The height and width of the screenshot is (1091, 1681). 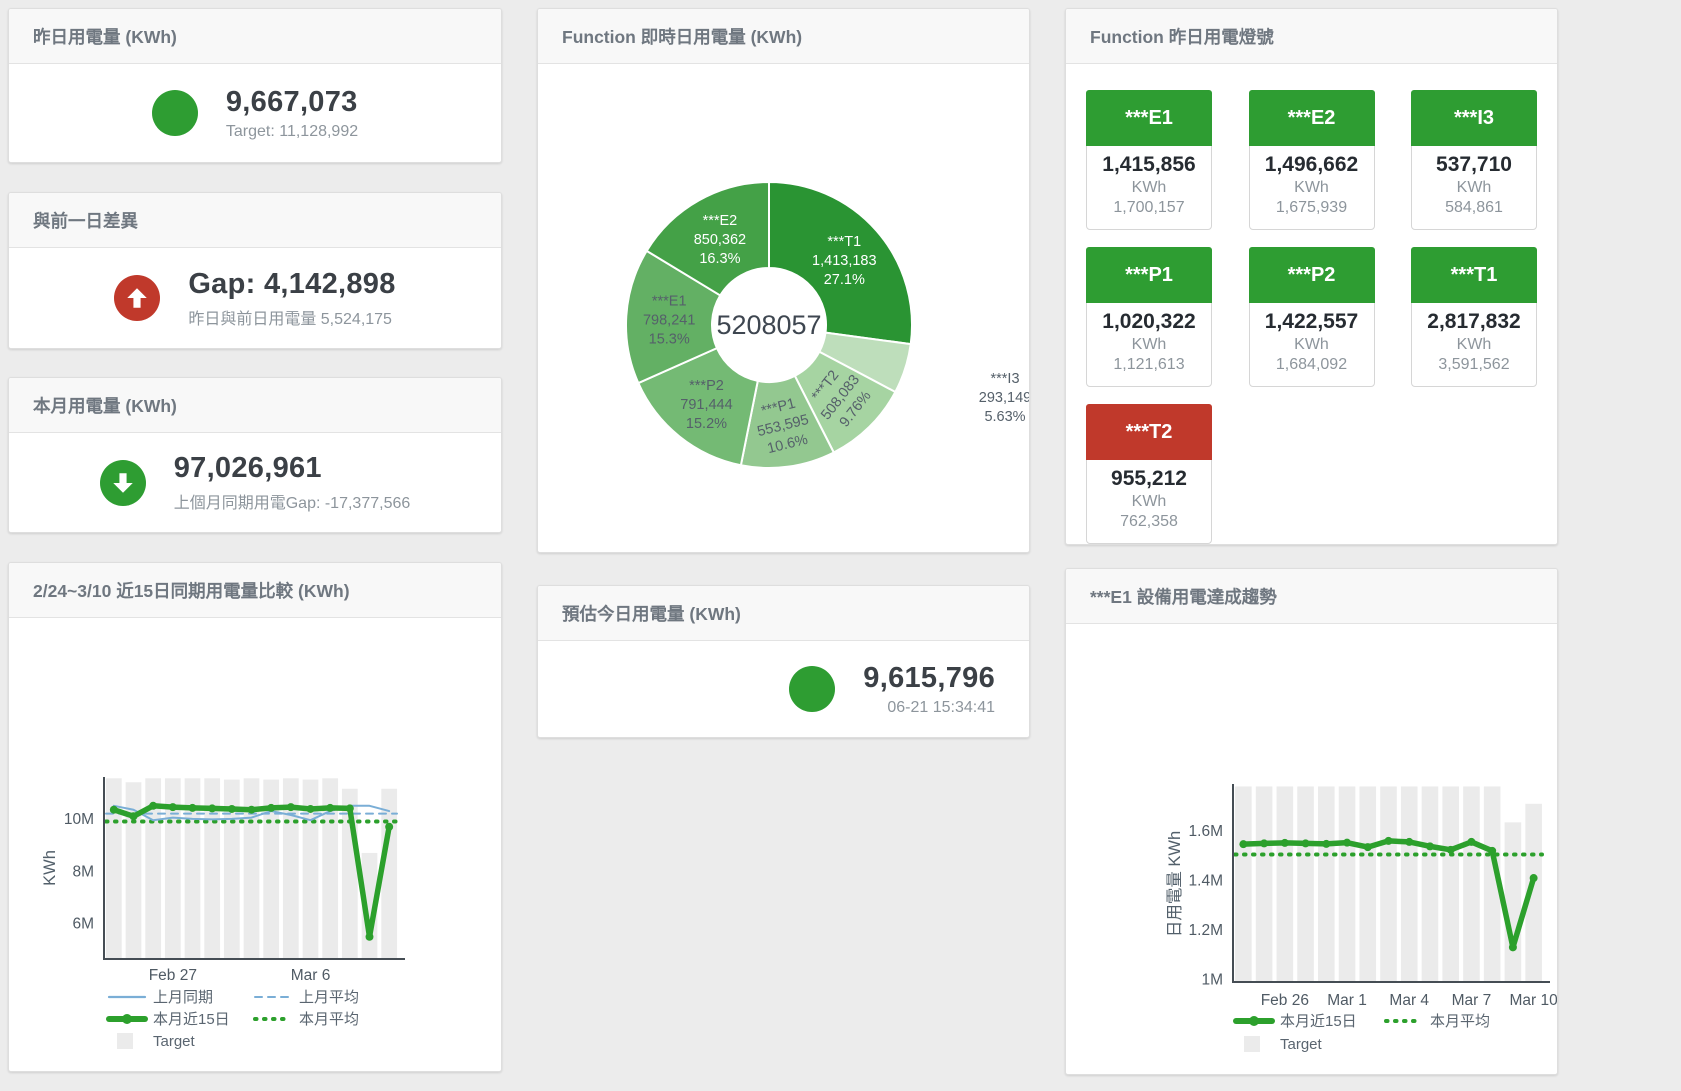 What do you see at coordinates (255, 590) in the screenshot?
I see `panel-compare-title: 2/24~3/10 近15日同期用電量比較 (KWh)` at bounding box center [255, 590].